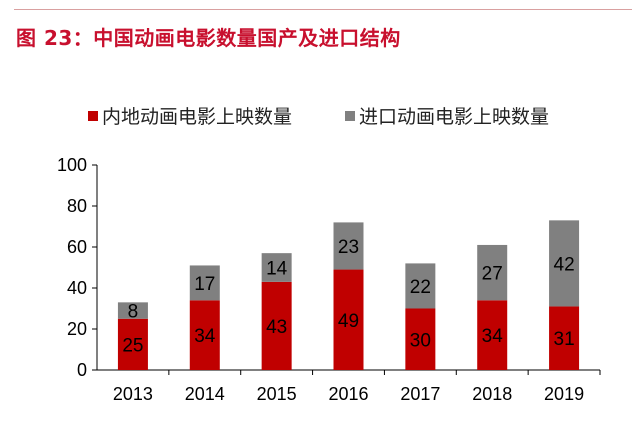 This screenshot has height=441, width=640. Describe the element at coordinates (420, 394) in the screenshot. I see `x-tick-label: 2017` at that location.